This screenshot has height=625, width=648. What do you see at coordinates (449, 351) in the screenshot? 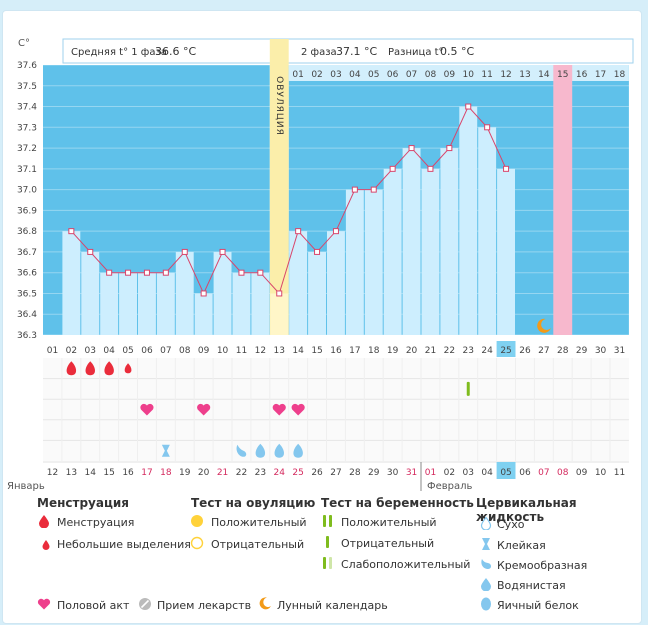
I see `cycle-day-label: 22` at bounding box center [449, 351].